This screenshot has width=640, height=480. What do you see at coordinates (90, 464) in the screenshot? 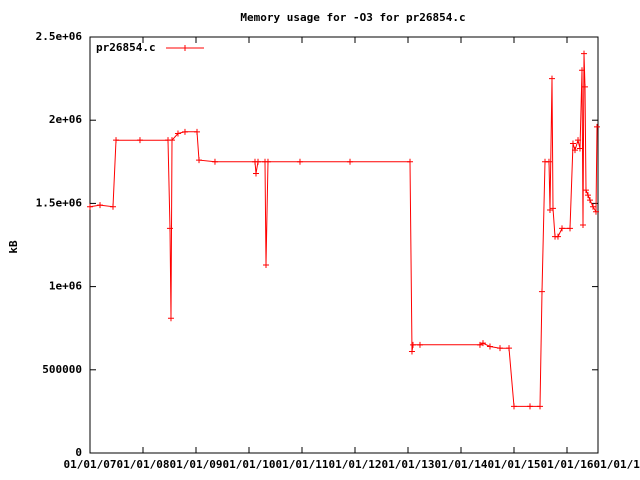
I see `x-tick-label: 01/01/07` at bounding box center [90, 464].